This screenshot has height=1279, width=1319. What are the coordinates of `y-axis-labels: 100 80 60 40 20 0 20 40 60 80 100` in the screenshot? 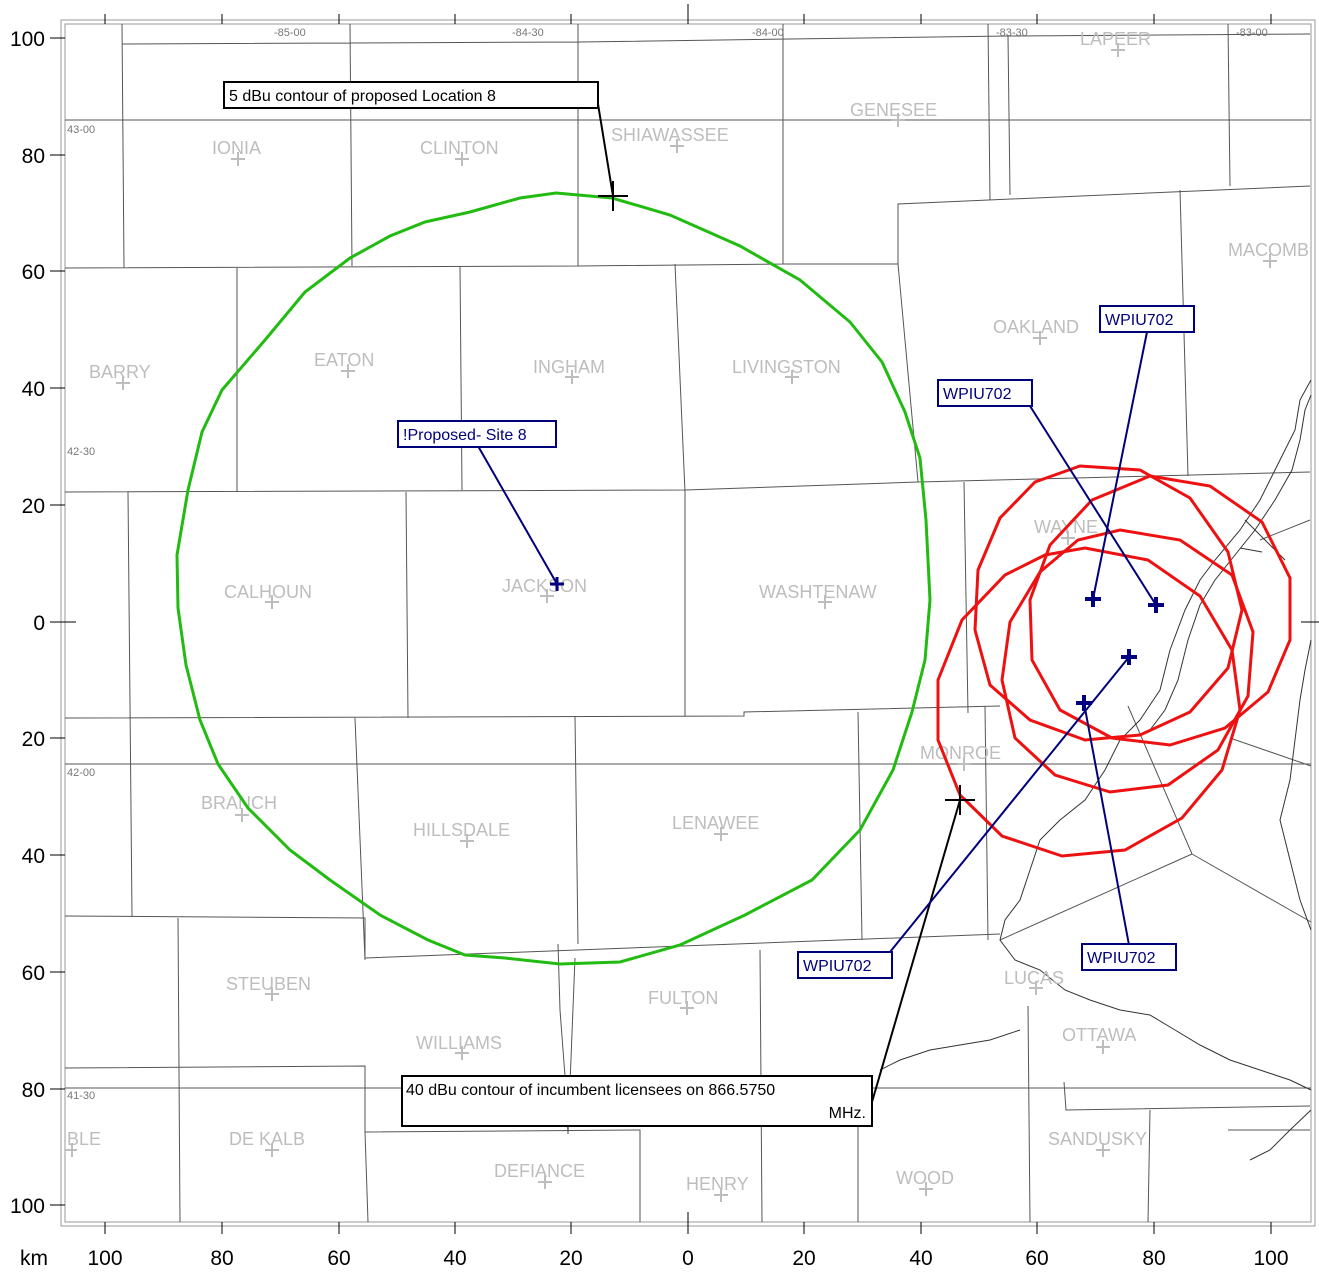 It's located at (27, 623).